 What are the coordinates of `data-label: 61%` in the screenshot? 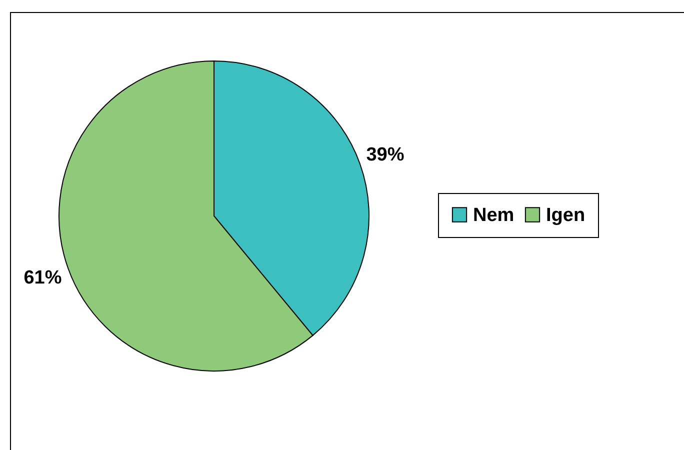 It's located at (43, 278).